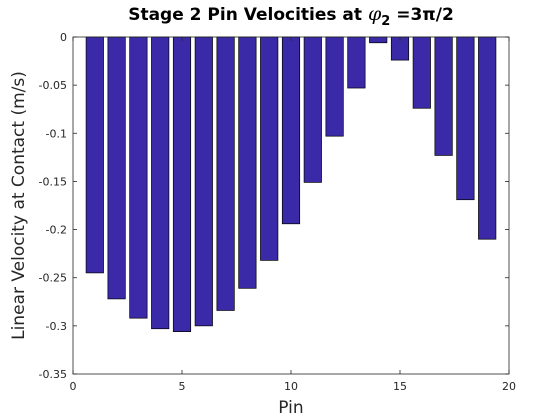  Describe the element at coordinates (248, 15) in the screenshot. I see `chart-title-text: Stage 2 Pin Velocities at` at that location.